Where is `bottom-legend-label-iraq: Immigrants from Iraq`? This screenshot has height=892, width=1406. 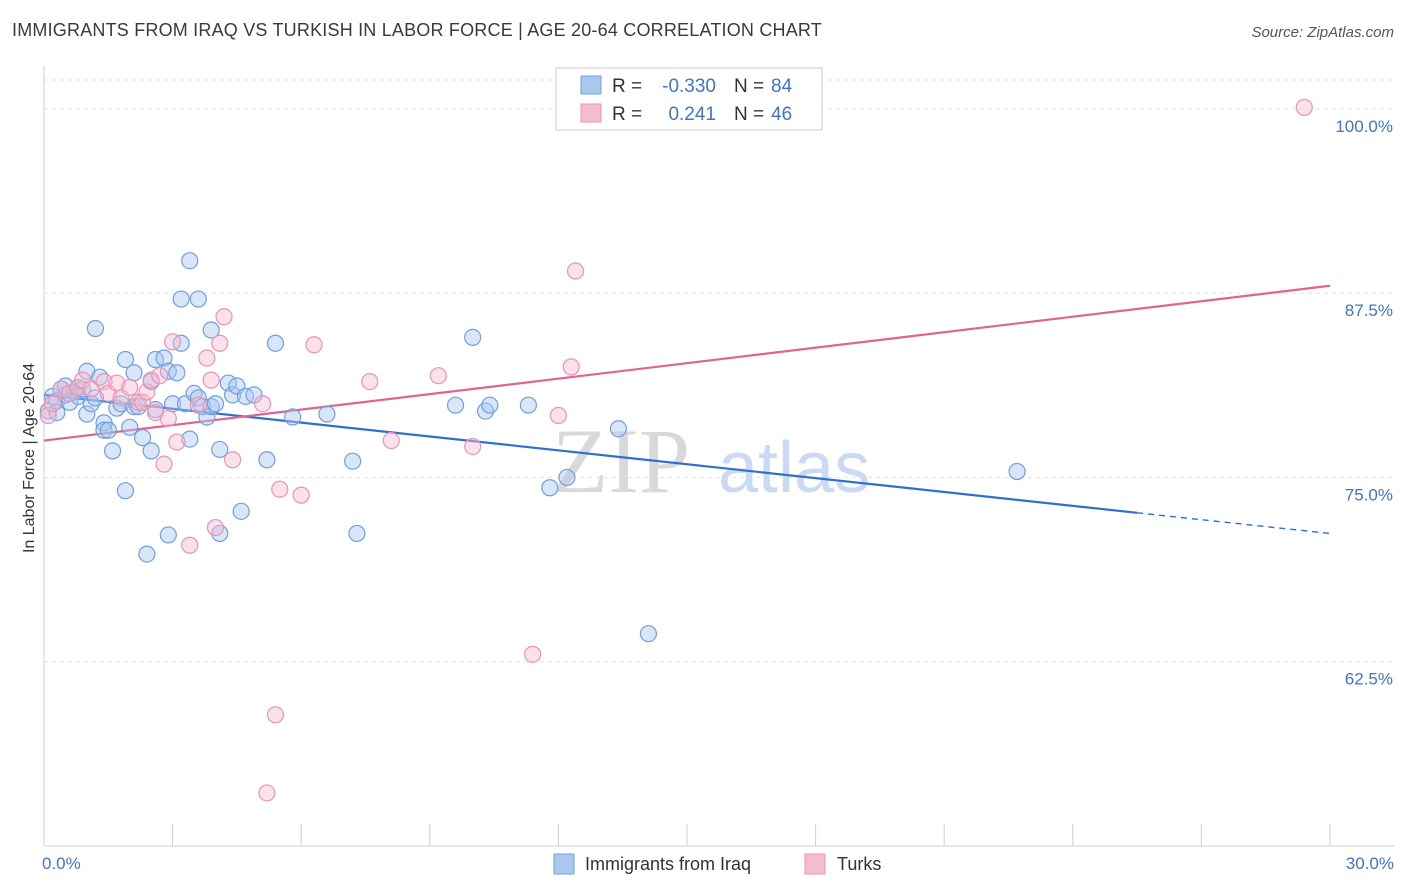 bottom-legend-label-iraq: Immigrants from Iraq is located at coordinates (668, 864).